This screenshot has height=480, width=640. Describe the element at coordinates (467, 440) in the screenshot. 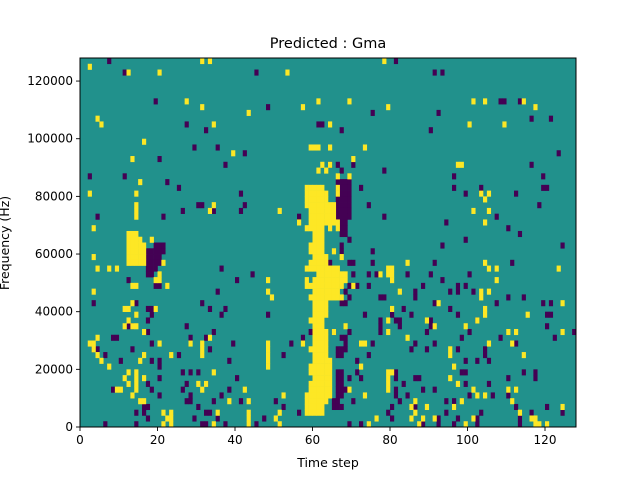

I see `x-tick-label: 100` at that location.